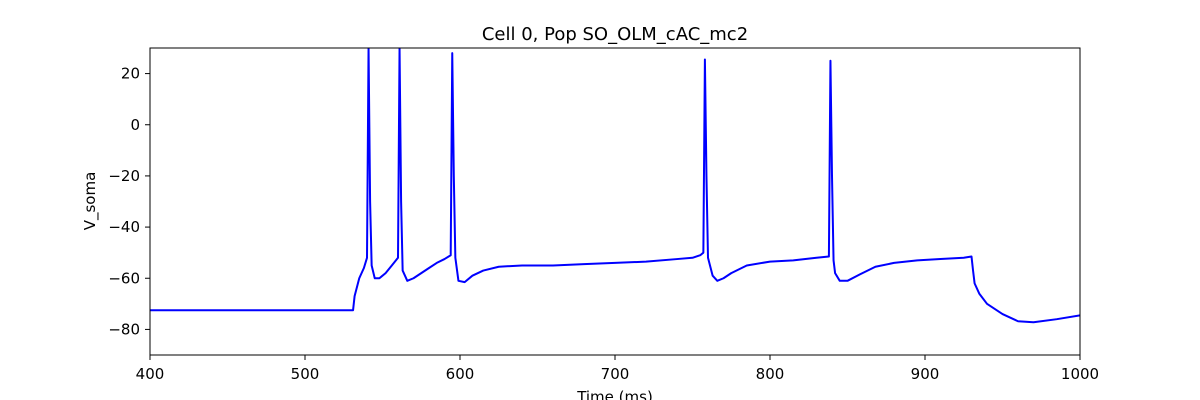 The width and height of the screenshot is (1200, 400). I want to click on x-tick-label: 900, so click(925, 374).